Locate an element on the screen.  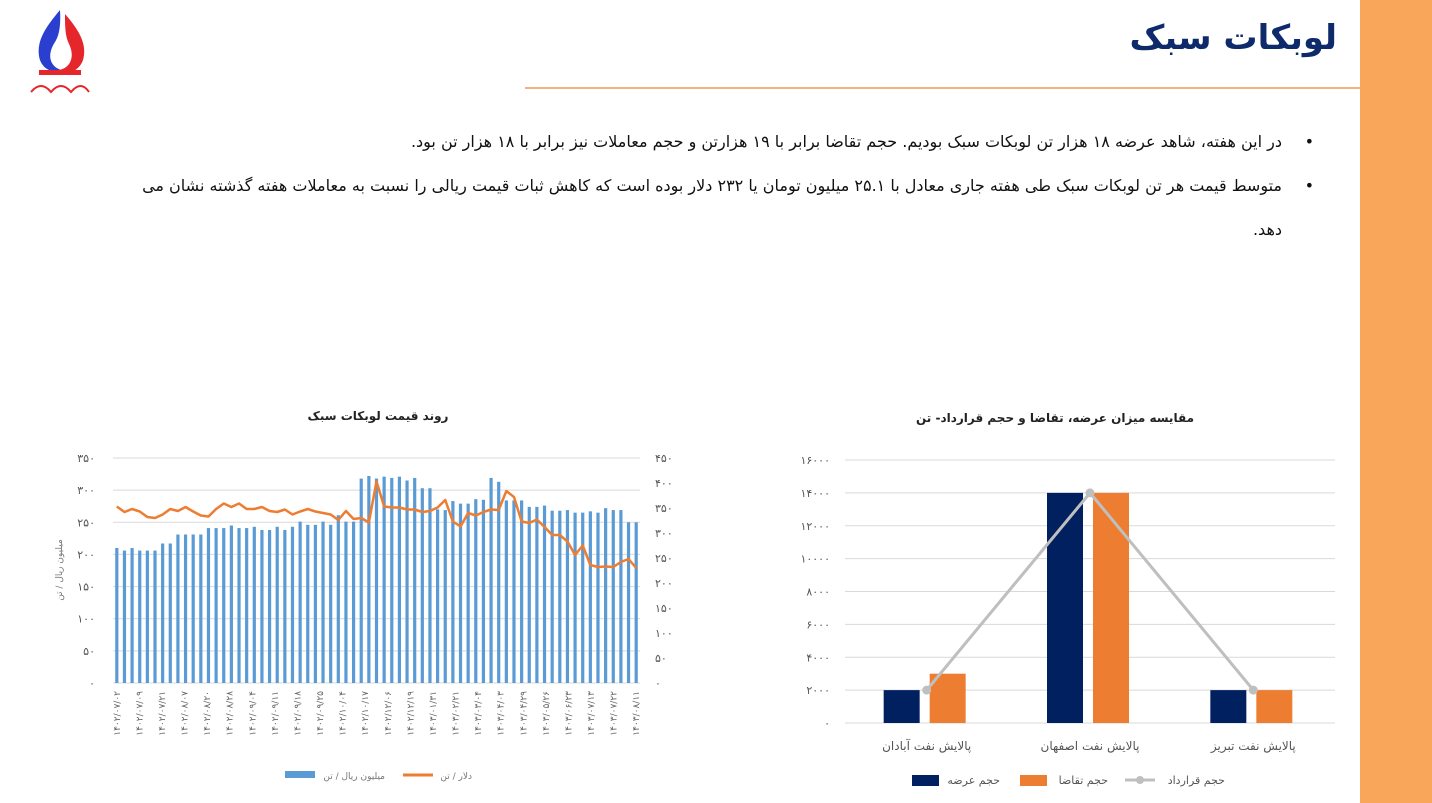
y-tick-label: ۳۵۰ is located at coordinates (86, 458).